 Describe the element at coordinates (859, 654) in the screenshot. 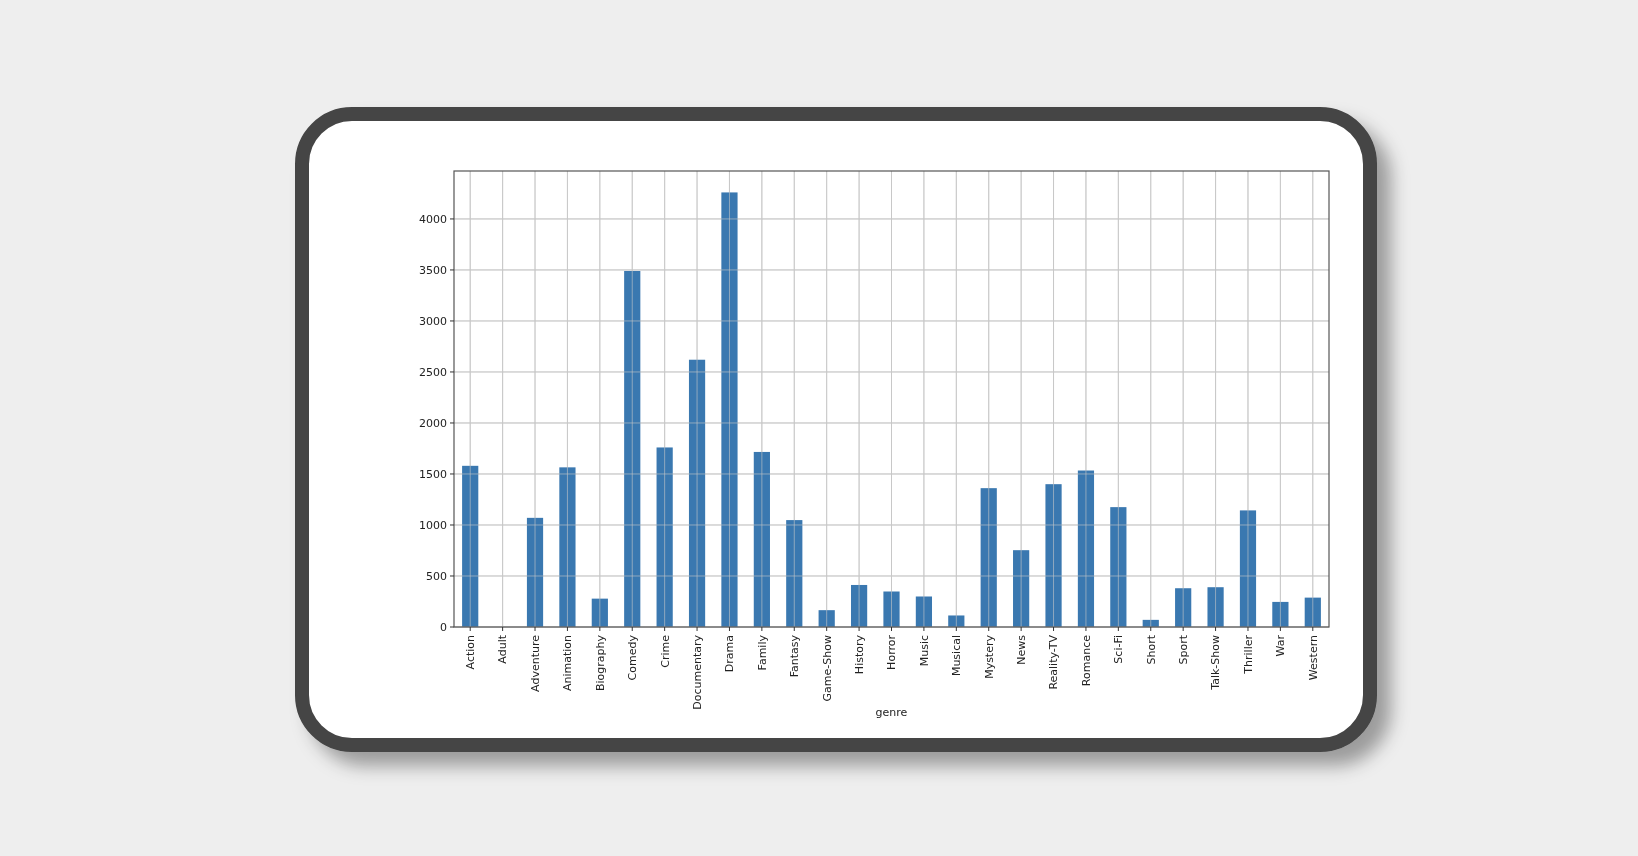

I see `x-tick-label: History` at that location.